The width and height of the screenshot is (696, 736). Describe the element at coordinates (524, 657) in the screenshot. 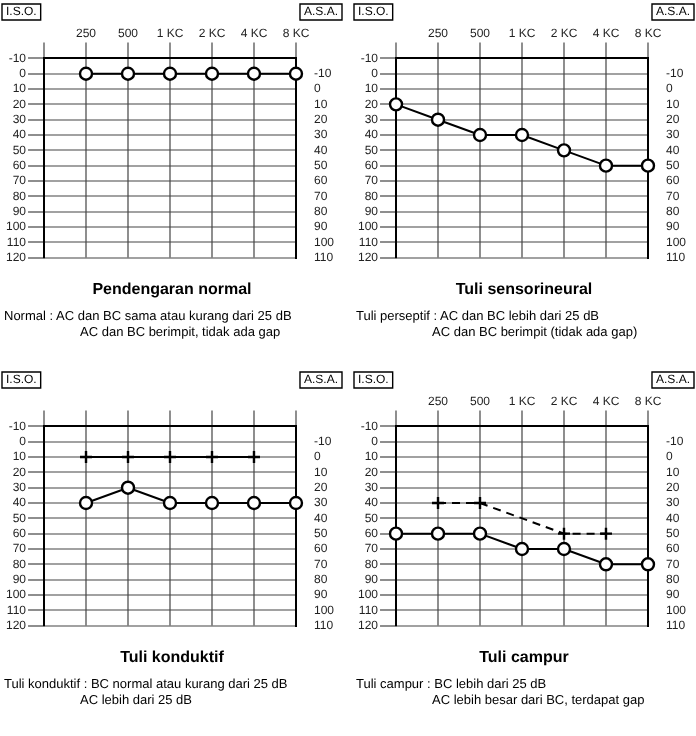

I see `text: Tuli campur` at that location.